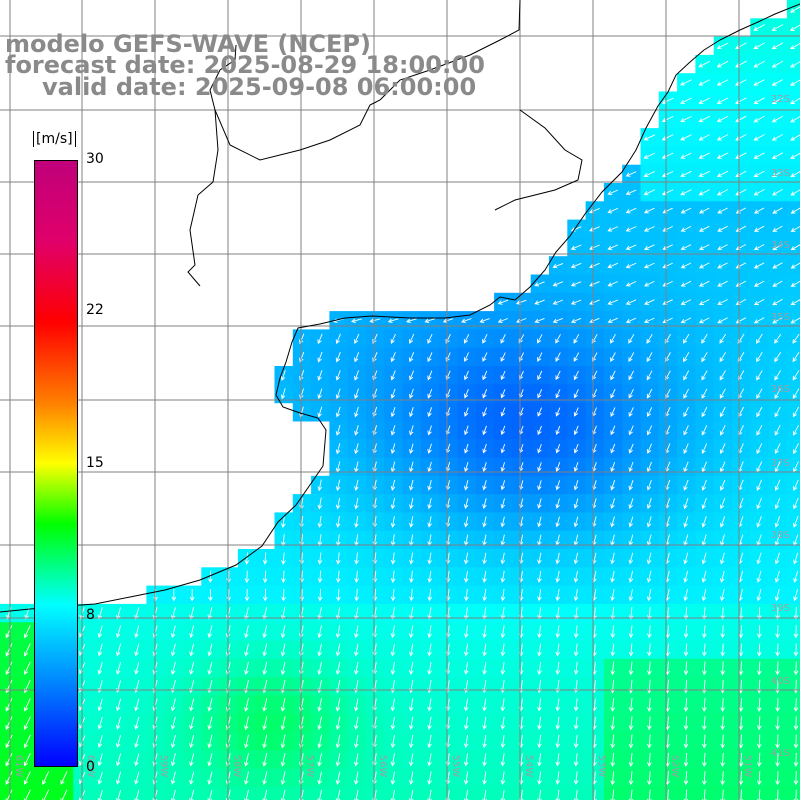  What do you see at coordinates (95, 463) in the screenshot?
I see `colorbar-tick-15: 15` at bounding box center [95, 463].